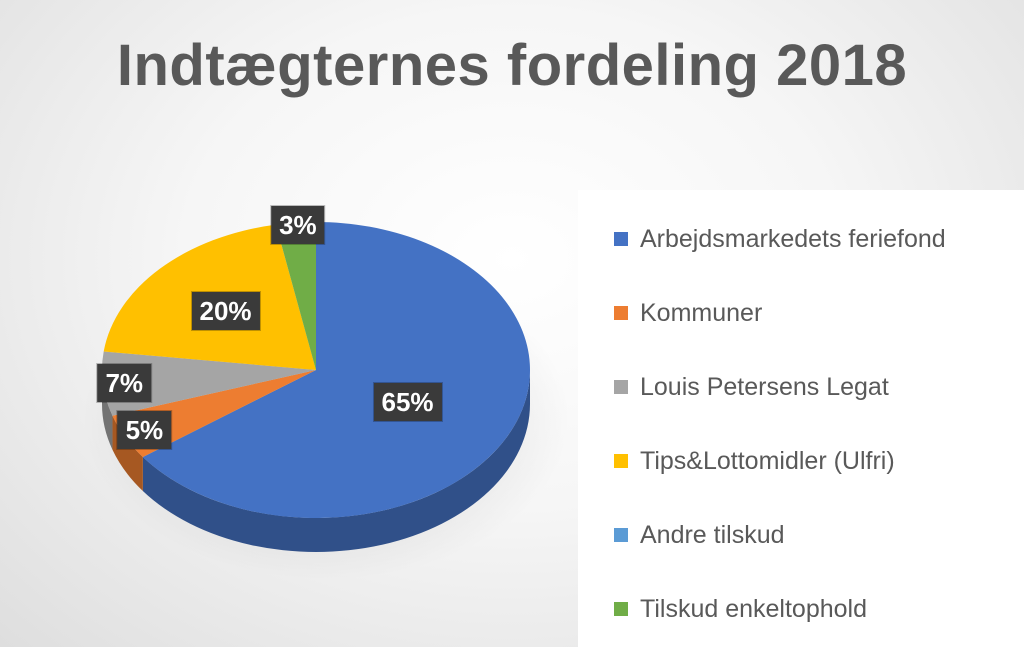  I want to click on legend-label: Andre tilskud, so click(712, 534).